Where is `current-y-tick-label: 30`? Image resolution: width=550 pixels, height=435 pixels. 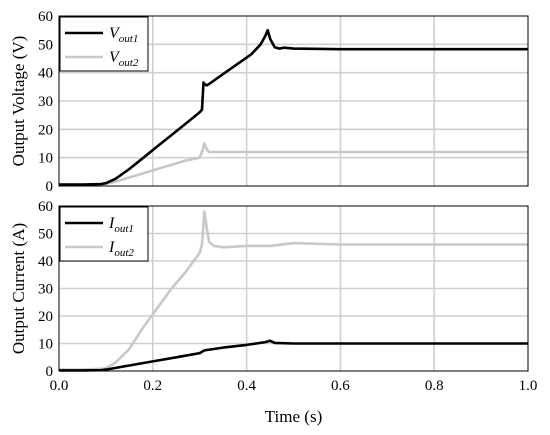
current-y-tick-label: 30 is located at coordinates (45, 290).